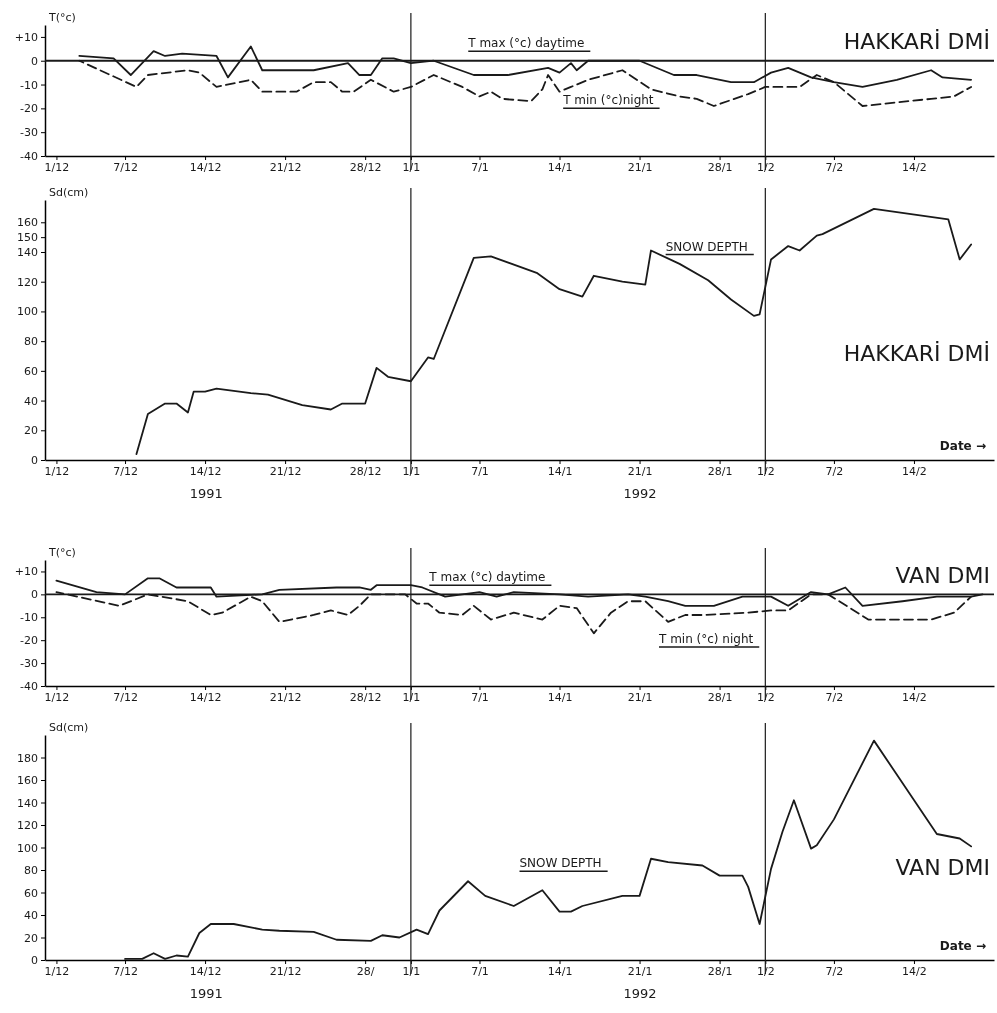 This screenshot has height=1013, width=997. Describe the element at coordinates (942, 575) in the screenshot. I see `chart-title: VAN DMI` at that location.